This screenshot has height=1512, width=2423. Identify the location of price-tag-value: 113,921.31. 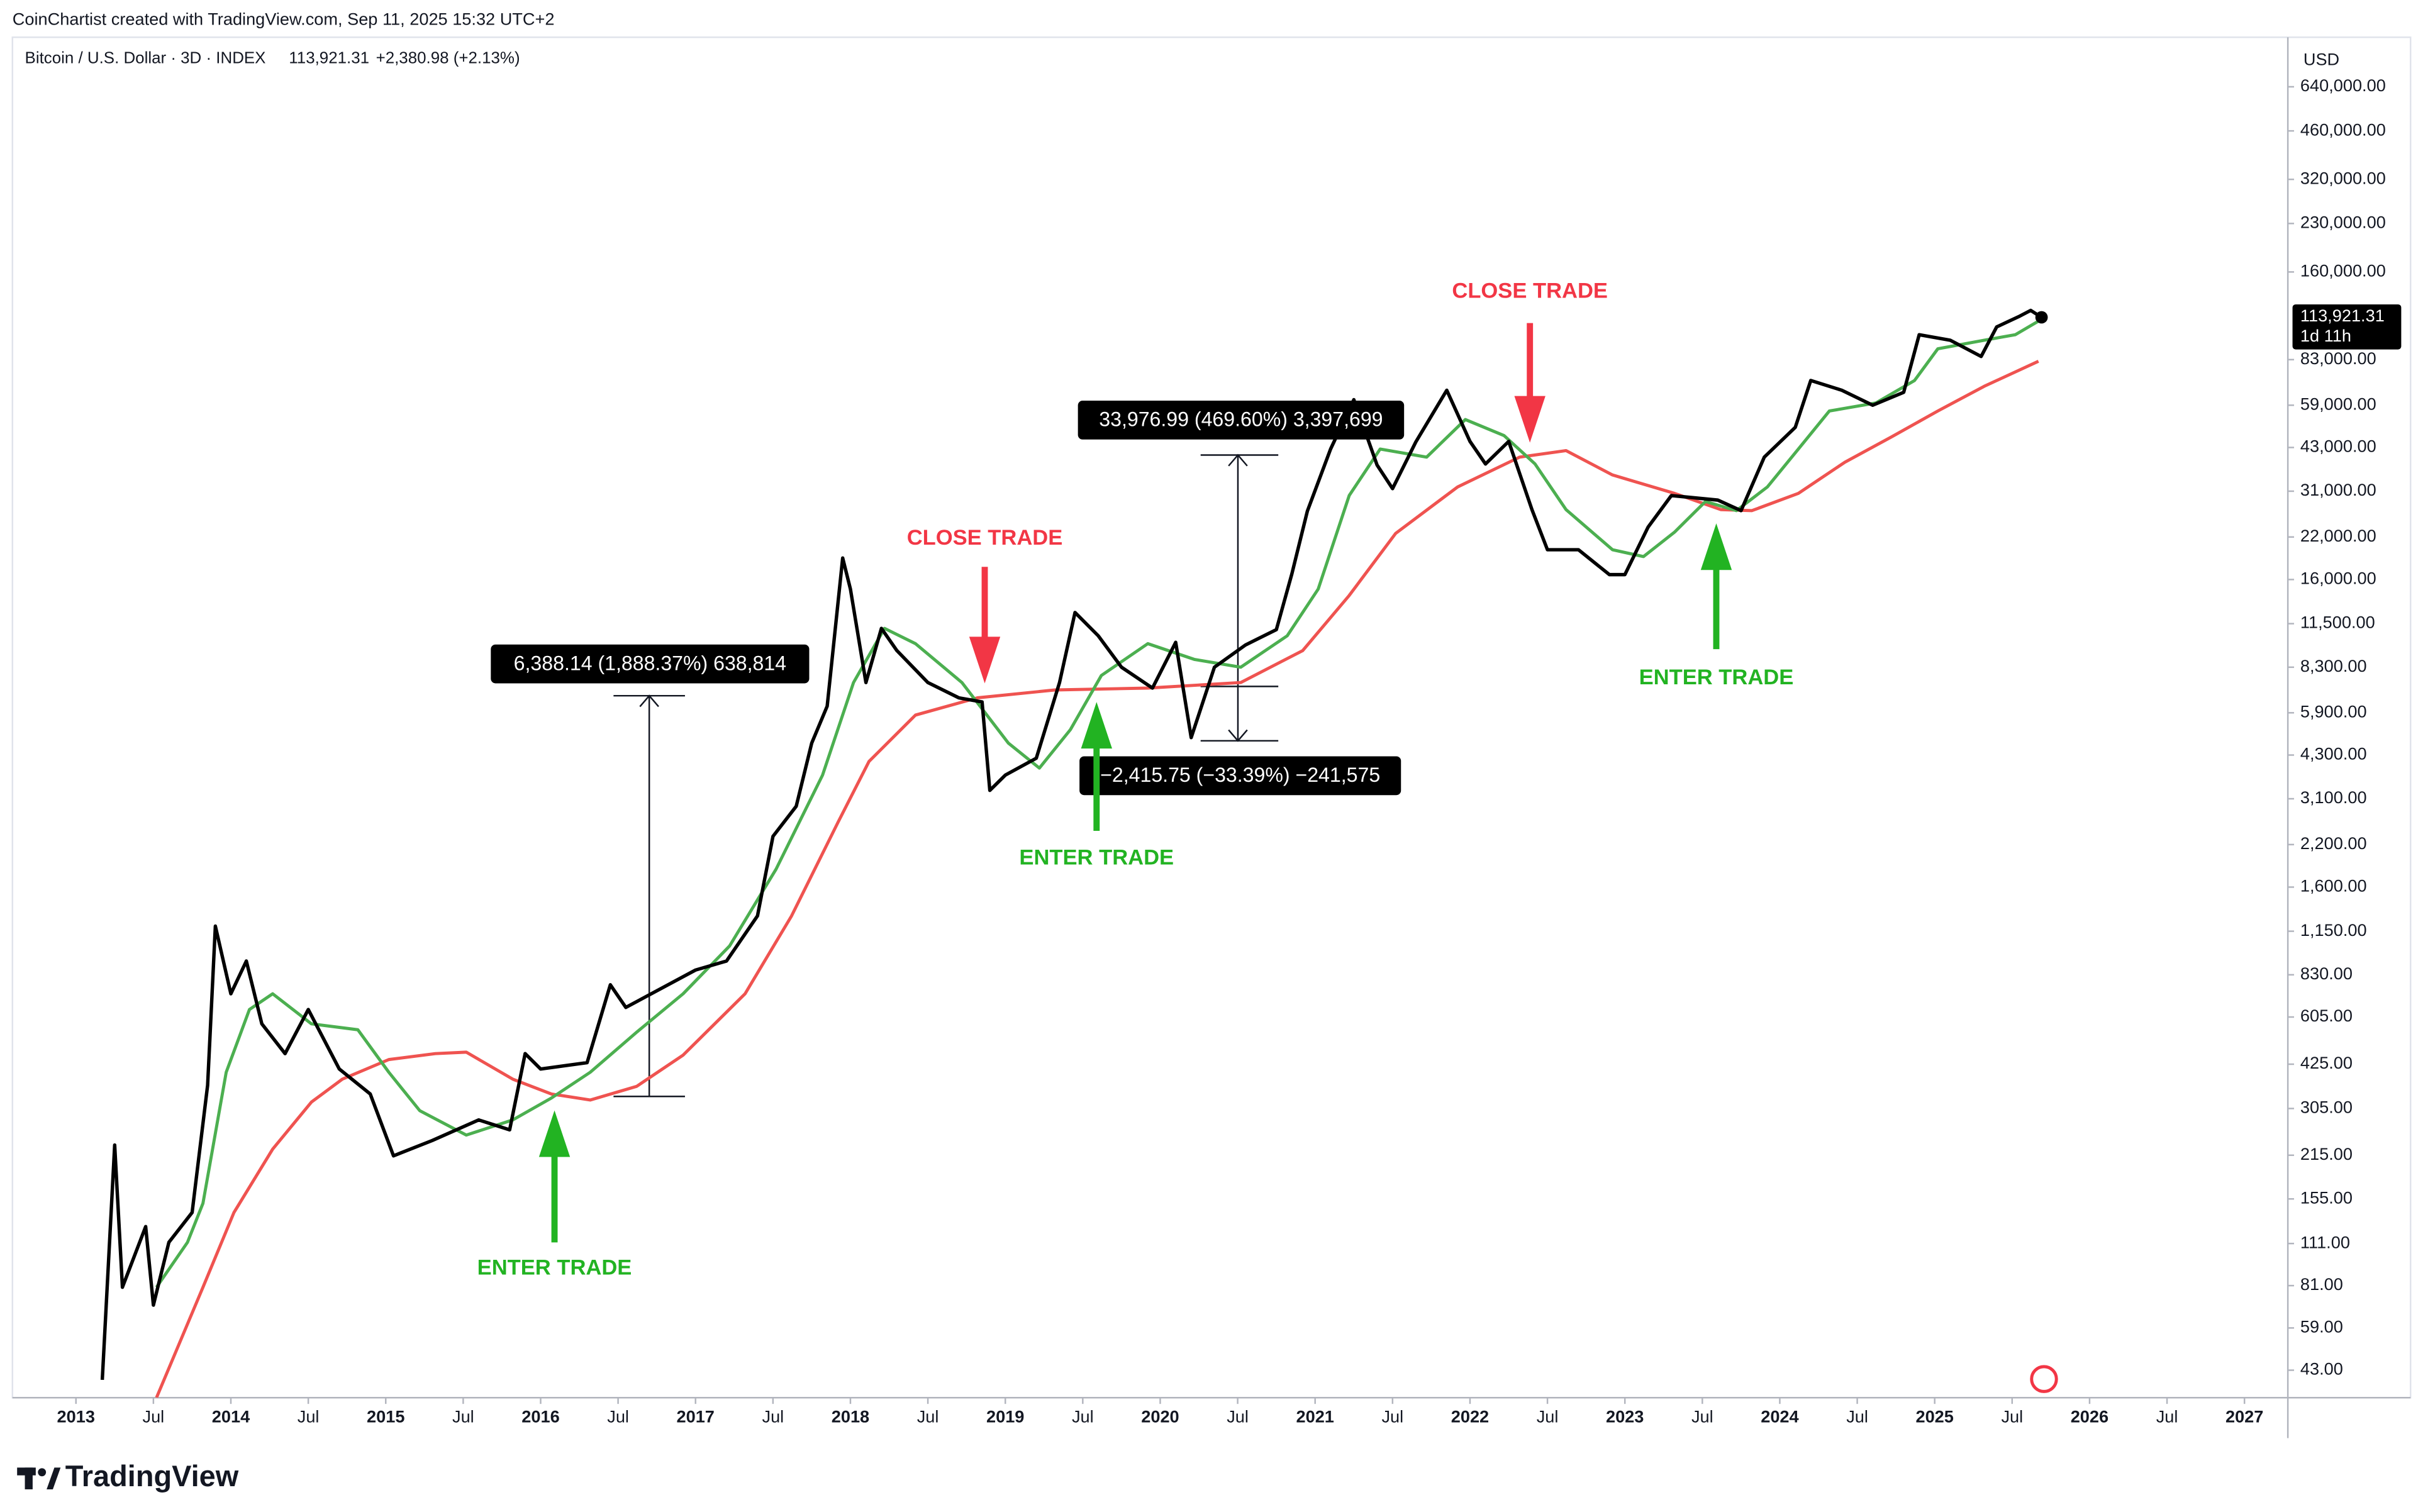
(2342, 315).